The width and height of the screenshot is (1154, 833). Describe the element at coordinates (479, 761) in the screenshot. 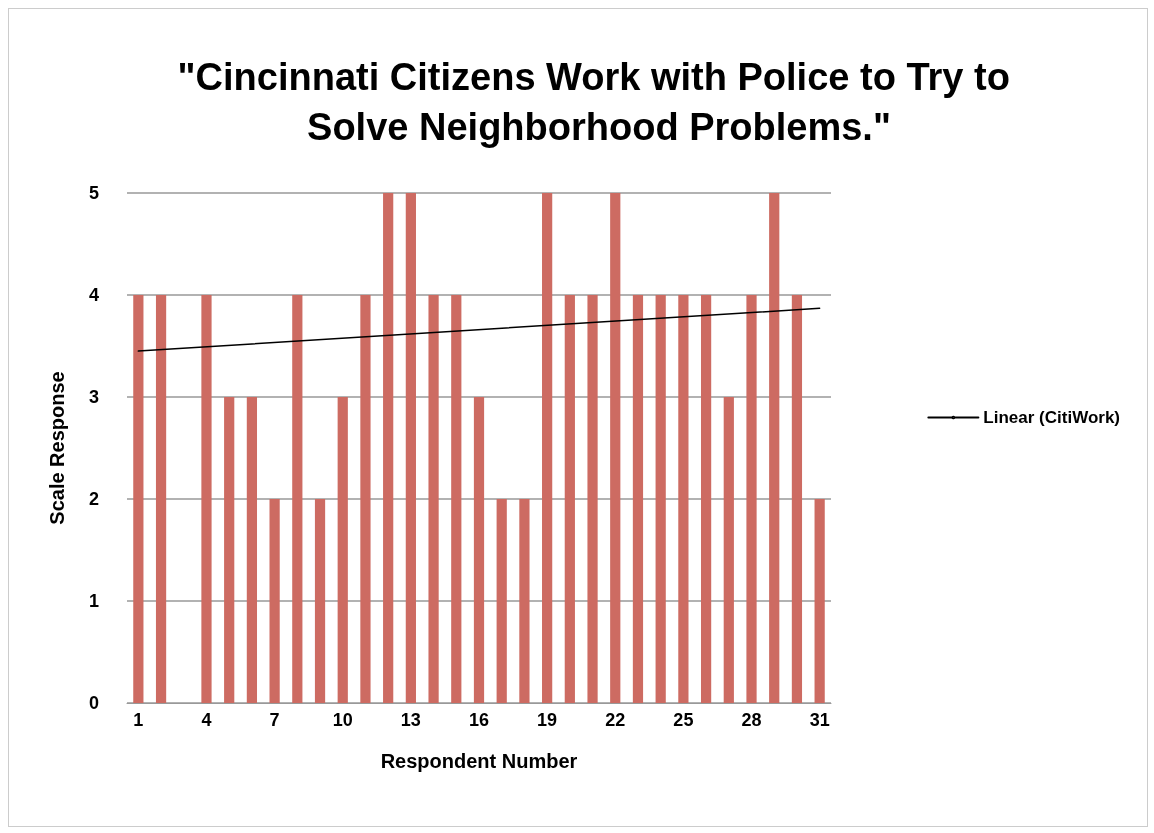

I see `x-axis-title: Respondent Number` at that location.